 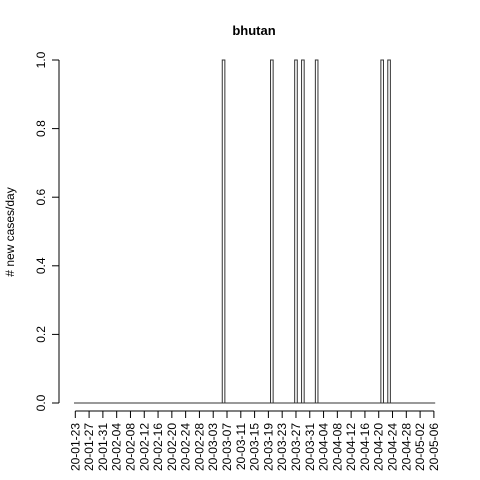 What do you see at coordinates (144, 447) in the screenshot?
I see `x-tick-label: 20-02-12` at bounding box center [144, 447].